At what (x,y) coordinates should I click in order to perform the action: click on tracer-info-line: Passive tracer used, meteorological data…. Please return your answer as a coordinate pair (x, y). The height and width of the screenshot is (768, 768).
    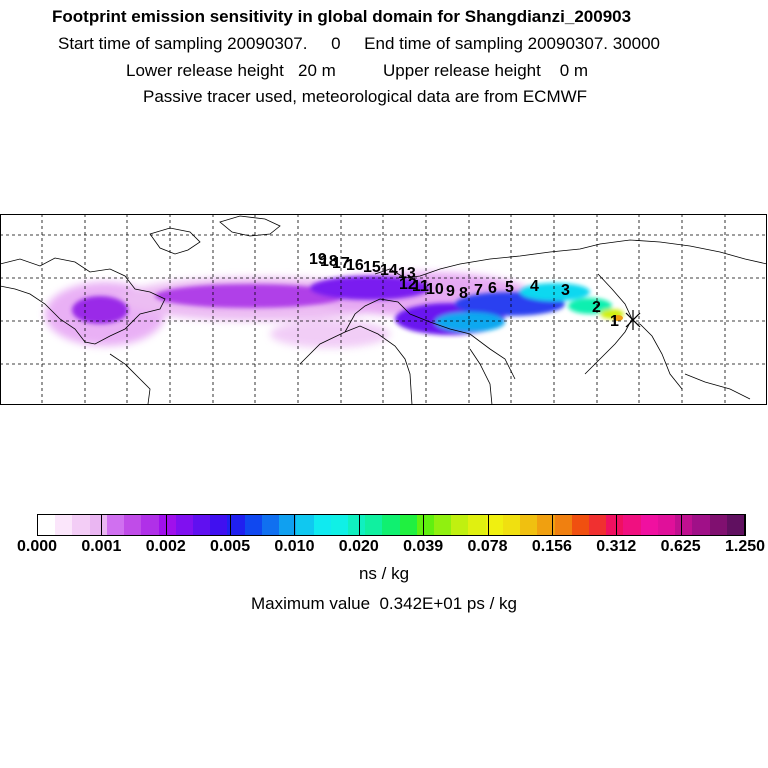
    Looking at the image, I should click on (365, 96).